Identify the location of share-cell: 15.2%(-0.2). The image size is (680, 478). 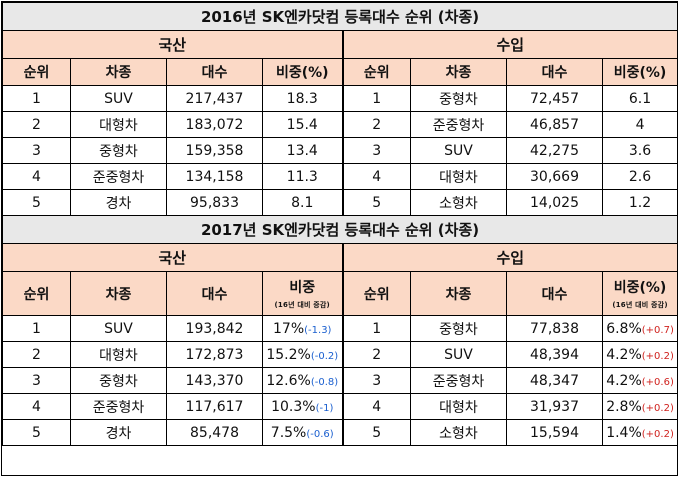
(303, 354).